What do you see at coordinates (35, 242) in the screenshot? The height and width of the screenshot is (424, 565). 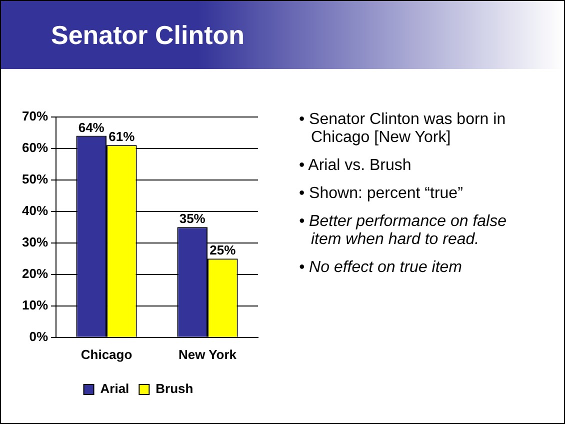 I see `y-tick-label: 30%` at bounding box center [35, 242].